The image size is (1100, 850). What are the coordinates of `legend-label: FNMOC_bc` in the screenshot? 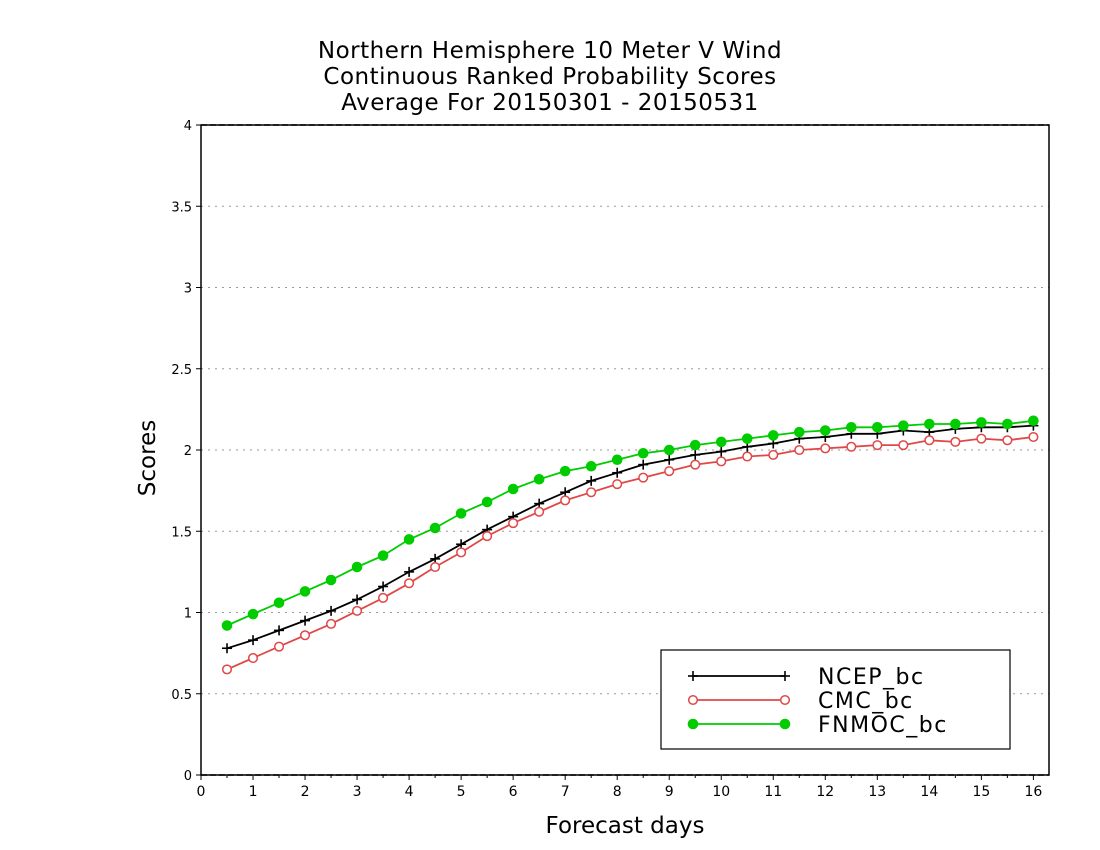 It's located at (883, 725).